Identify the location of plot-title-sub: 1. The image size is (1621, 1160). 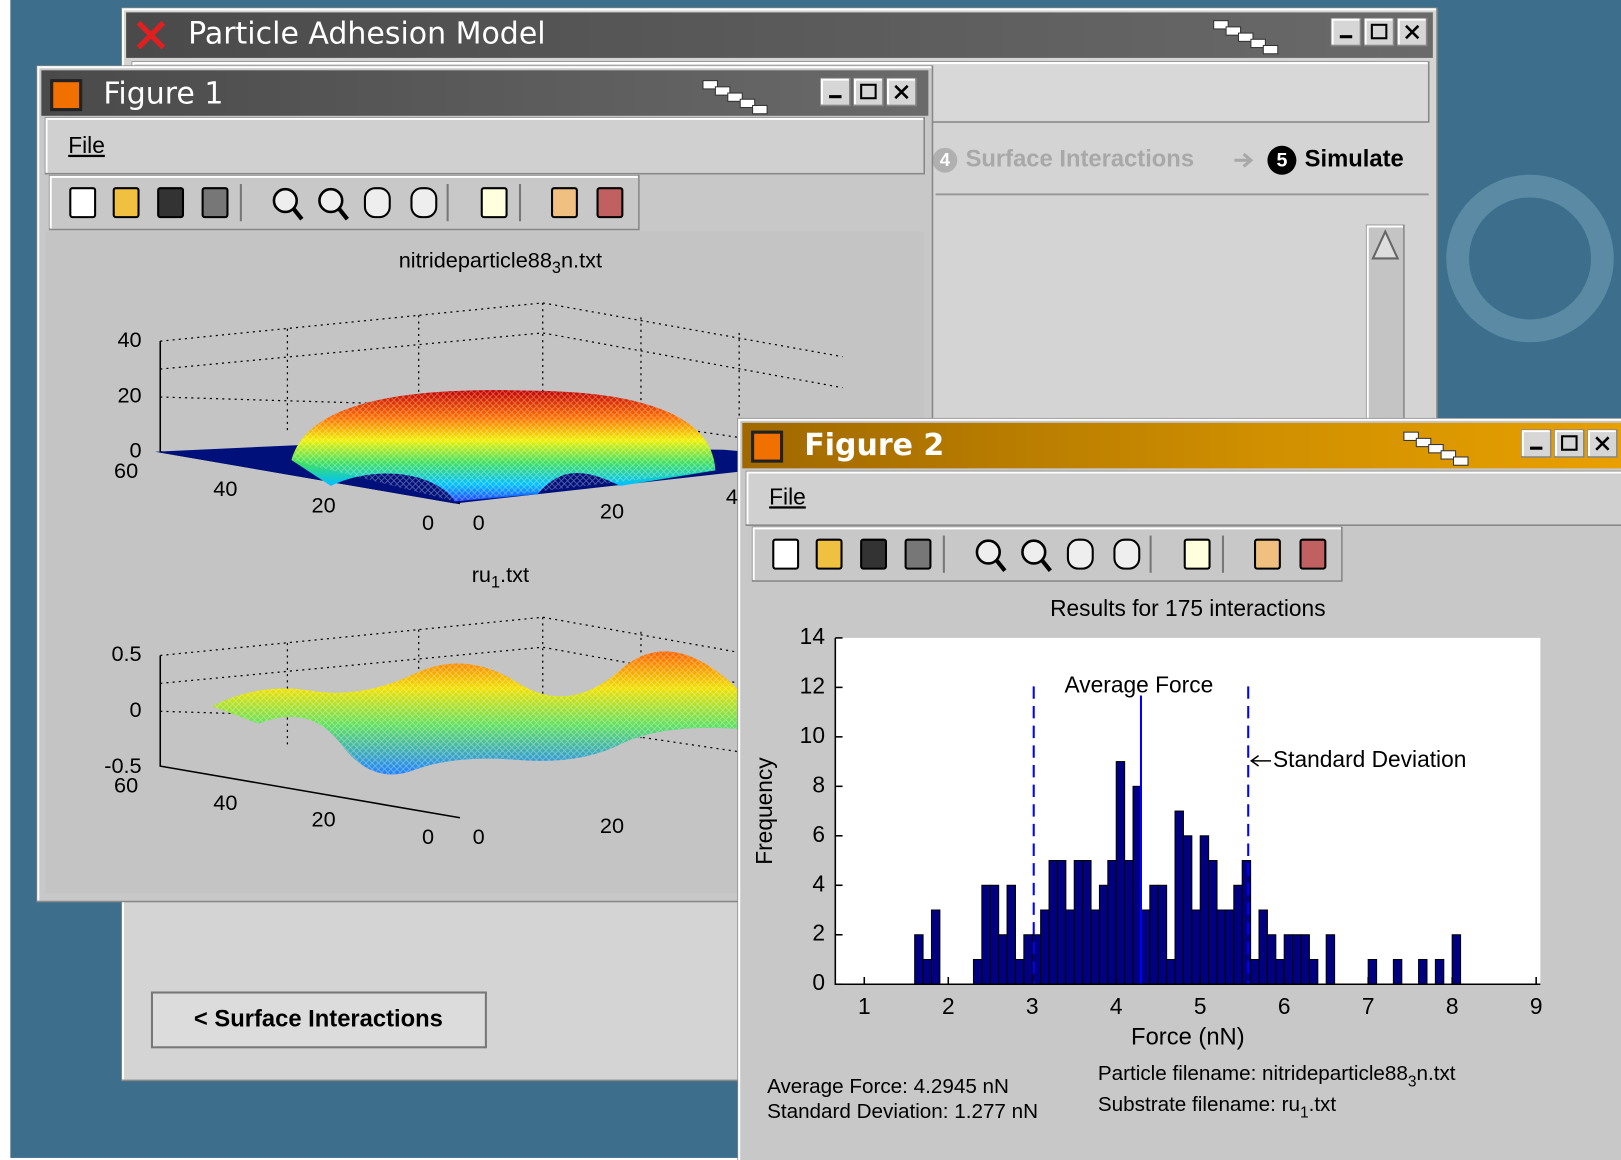
(495, 583).